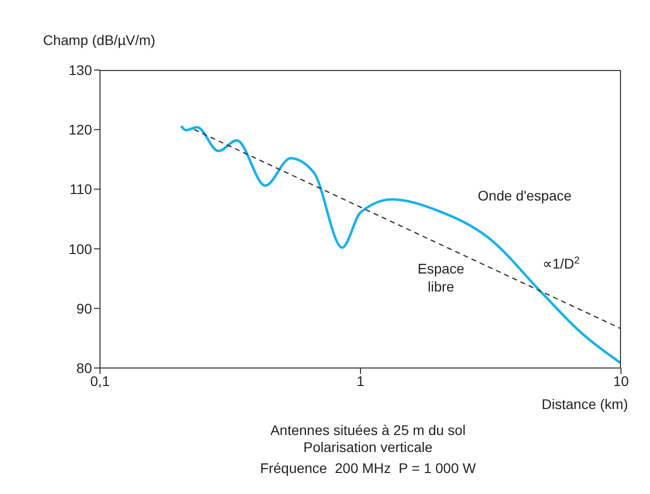 The image size is (650, 494). What do you see at coordinates (368, 430) in the screenshot?
I see `text: Antennes situées à 25 m du sol` at bounding box center [368, 430].